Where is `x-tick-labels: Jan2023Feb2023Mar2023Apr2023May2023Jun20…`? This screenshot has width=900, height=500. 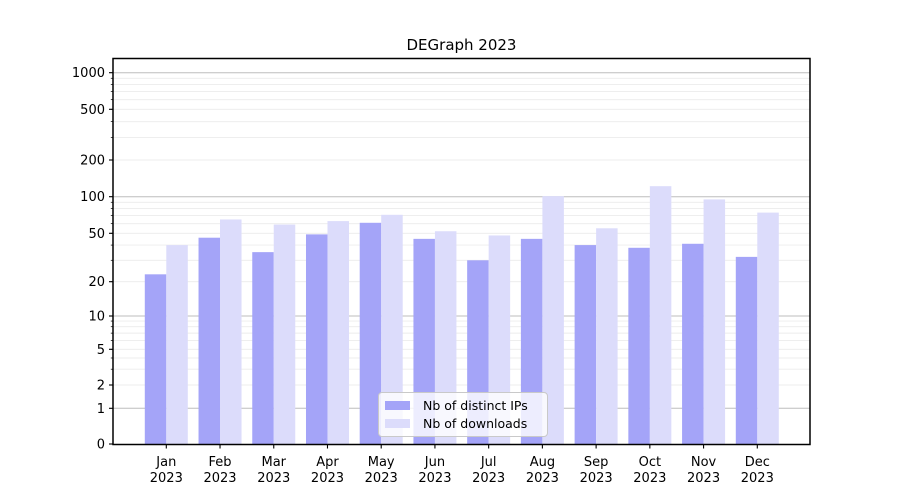
x-tick-labels: Jan2023Feb2023Mar2023Apr2023May2023Jun20… is located at coordinates (462, 470).